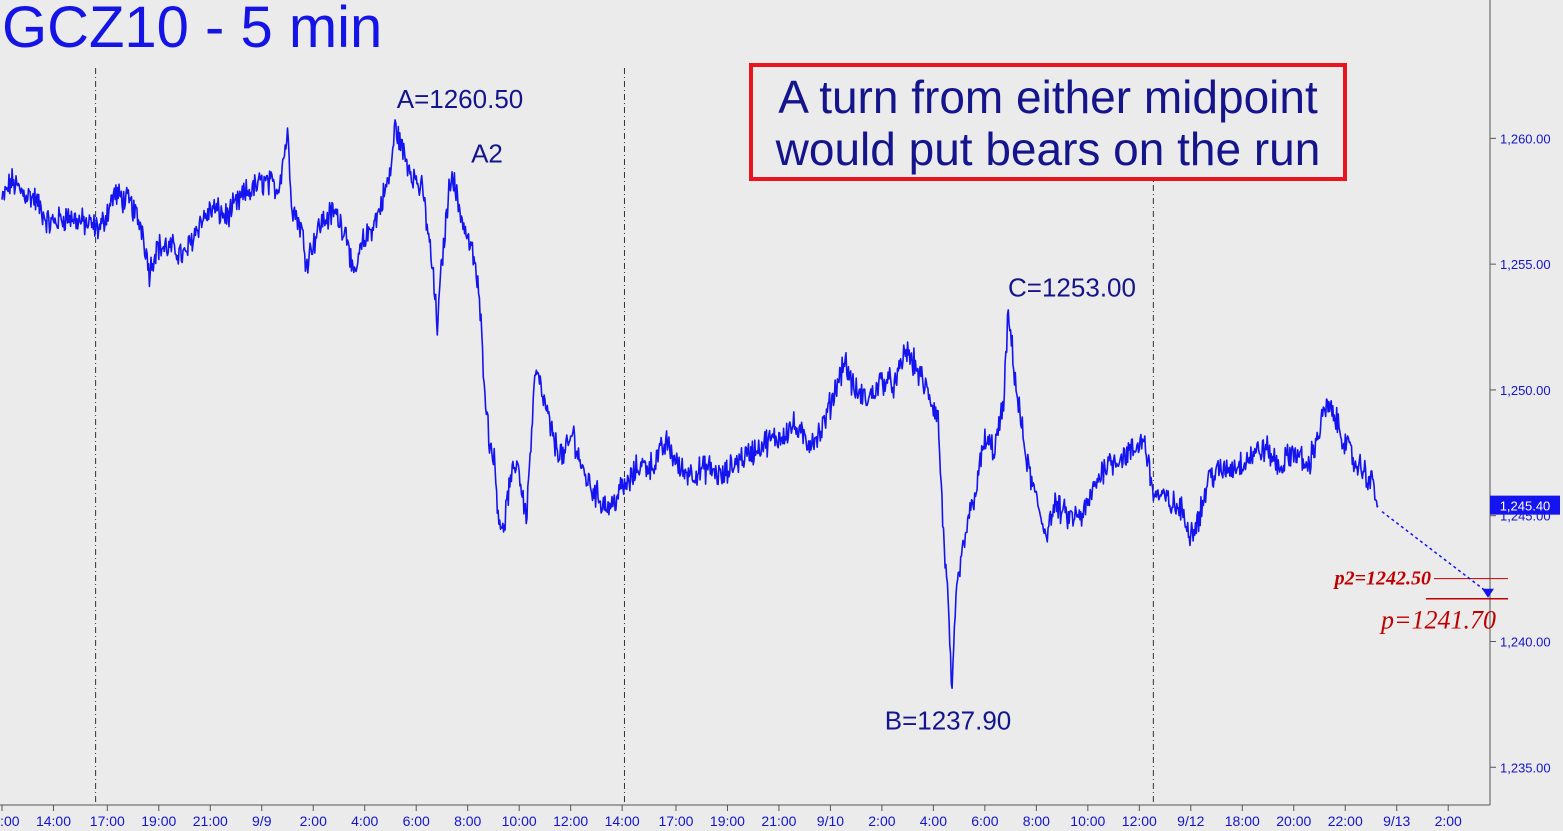 Image resolution: width=1563 pixels, height=831 pixels. What do you see at coordinates (1382, 579) in the screenshot?
I see `target-p2-label: p2=1242.50` at bounding box center [1382, 579].